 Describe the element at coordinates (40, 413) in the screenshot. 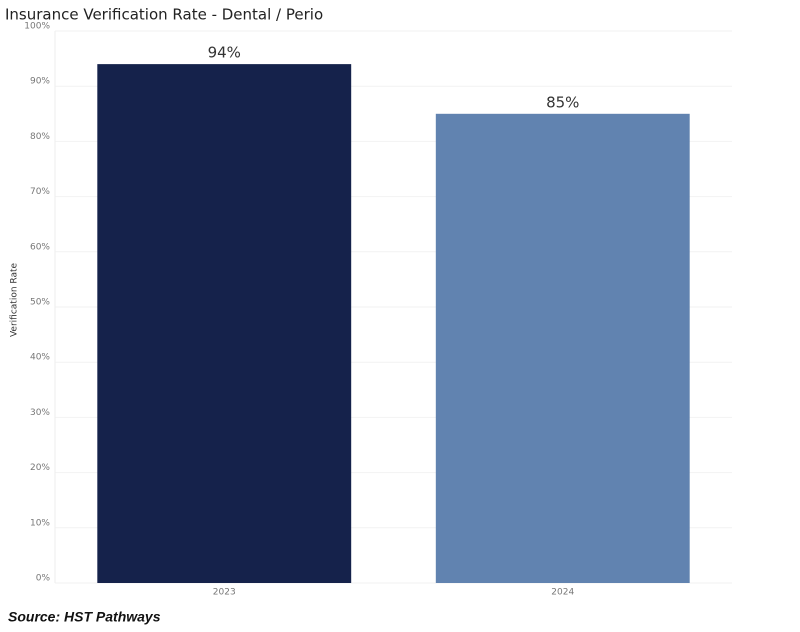

I see `y-tick-label: 30%` at that location.